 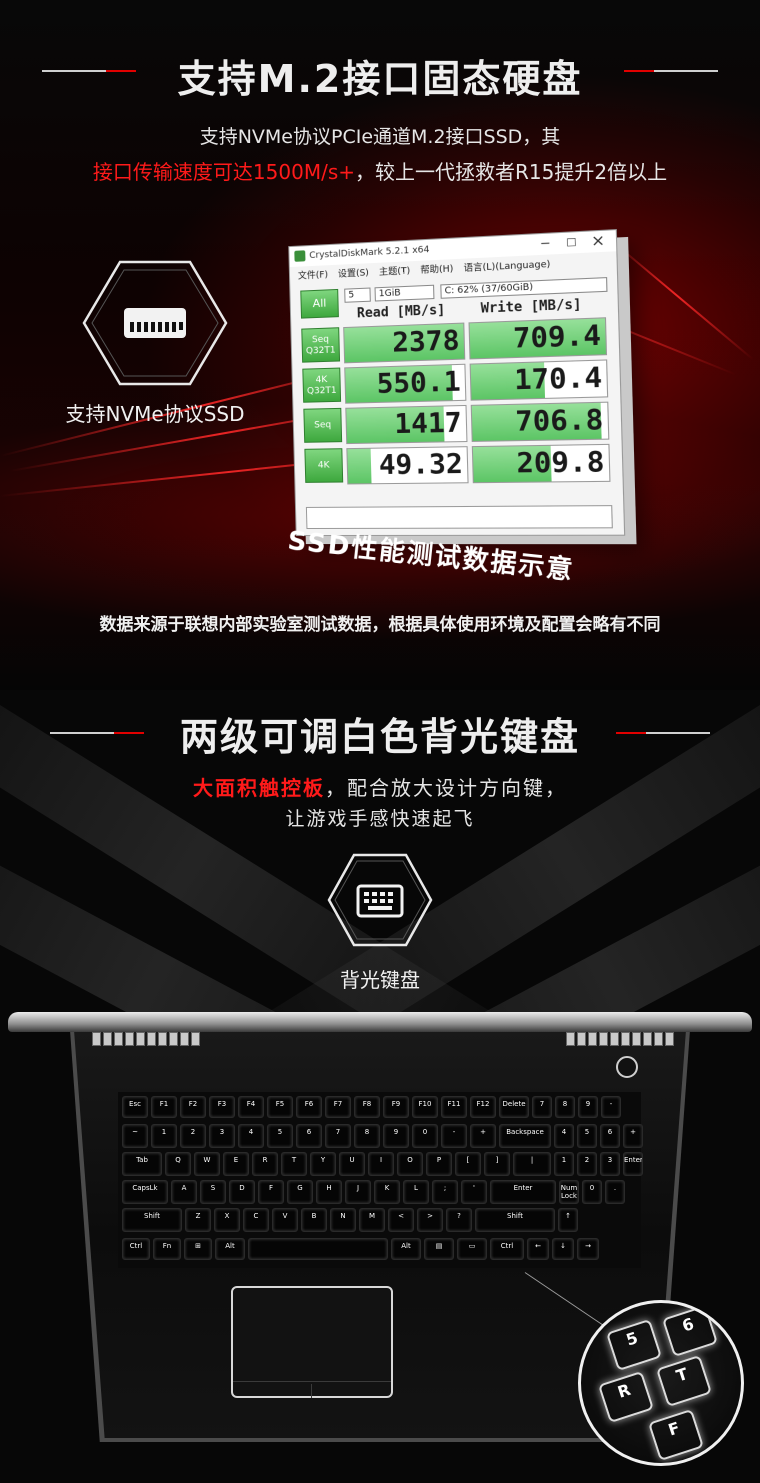 What do you see at coordinates (381, 1164) in the screenshot?
I see `key-i: I` at bounding box center [381, 1164].